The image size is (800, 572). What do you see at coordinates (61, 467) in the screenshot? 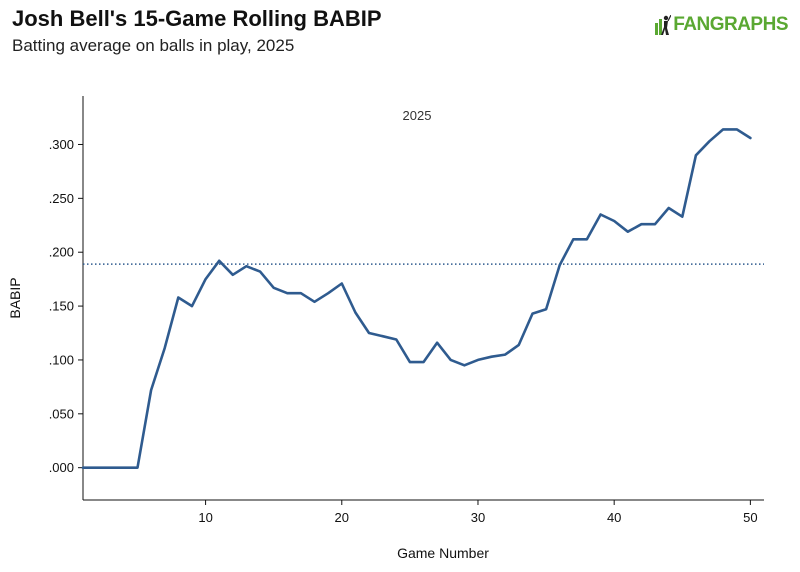
I see `y-tick-label: .000` at bounding box center [61, 467].